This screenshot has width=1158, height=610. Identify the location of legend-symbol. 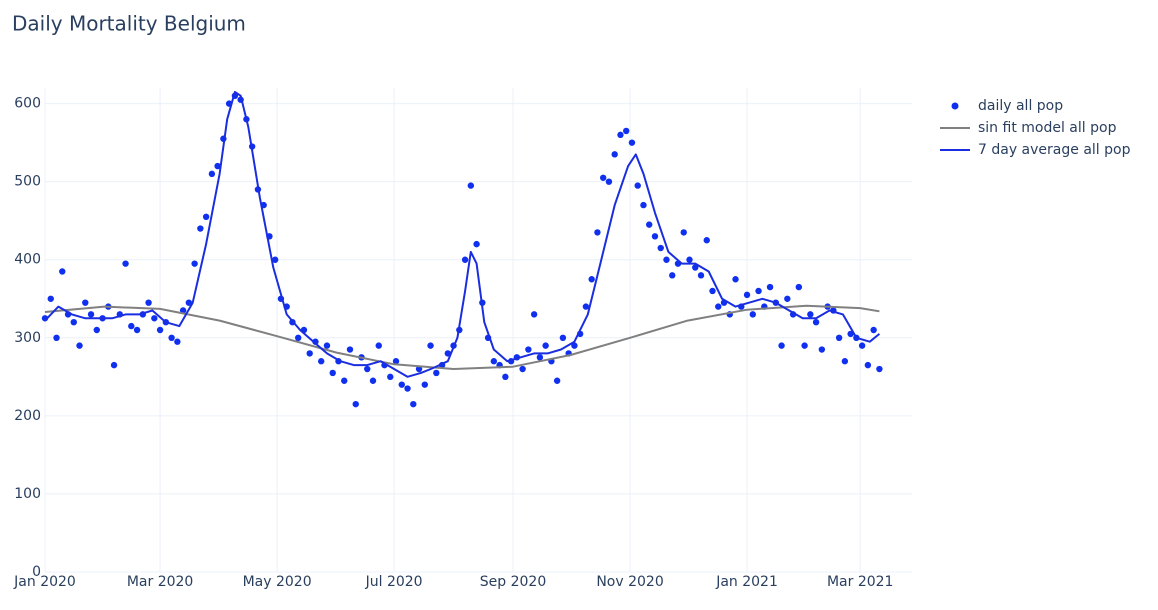
(955, 106).